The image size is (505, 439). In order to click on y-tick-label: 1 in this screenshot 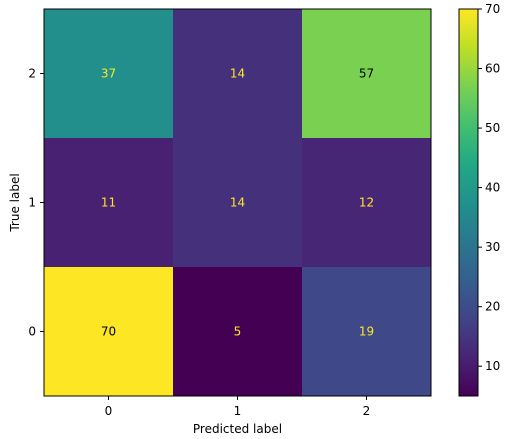, I will do `click(32, 203)`.